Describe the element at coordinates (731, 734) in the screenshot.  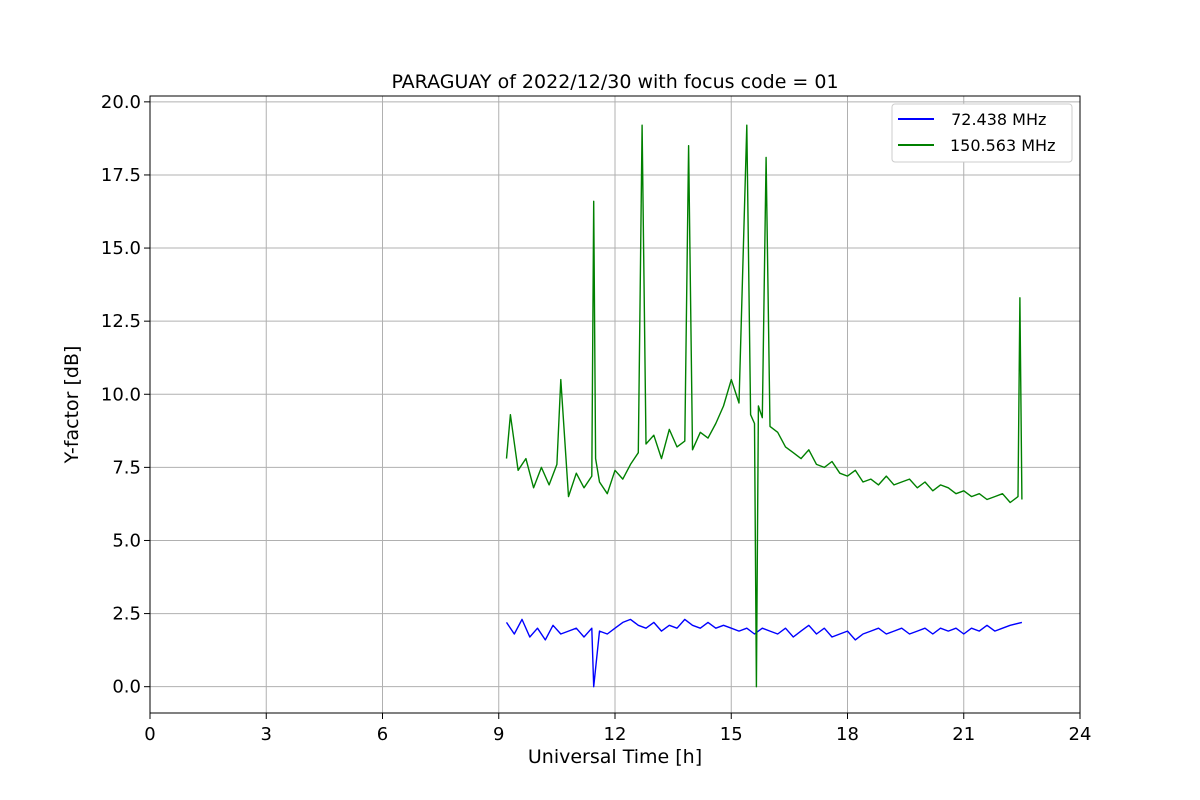
I see `x-tick-label: 15` at that location.